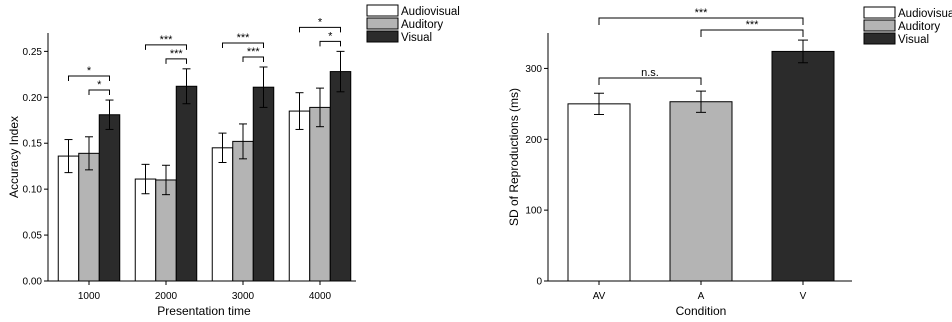 This screenshot has height=322, width=952. I want to click on y-tick-label: 200, so click(533, 140).